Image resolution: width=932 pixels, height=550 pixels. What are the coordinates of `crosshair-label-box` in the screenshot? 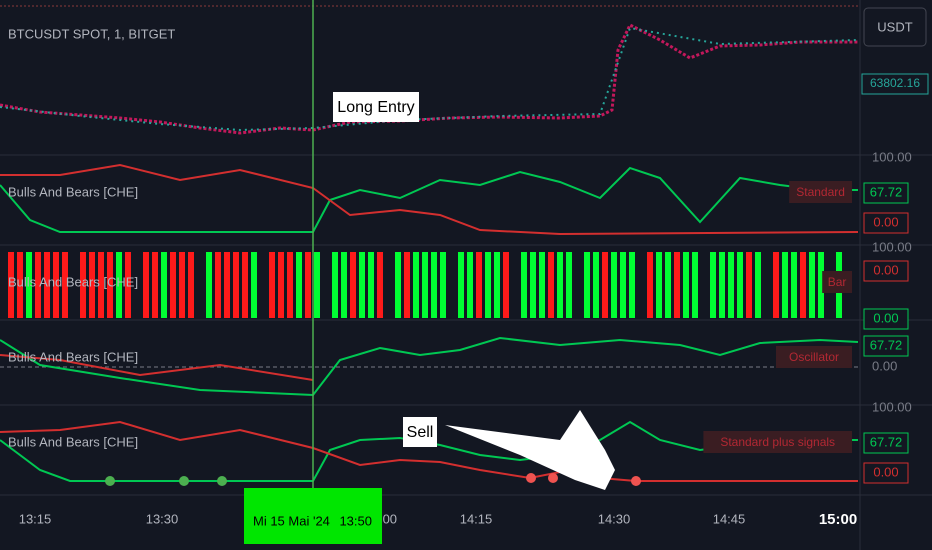 It's located at (313, 516).